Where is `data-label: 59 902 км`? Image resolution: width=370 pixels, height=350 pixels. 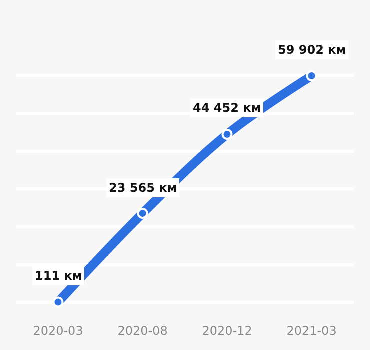
data-label: 59 902 км is located at coordinates (312, 50).